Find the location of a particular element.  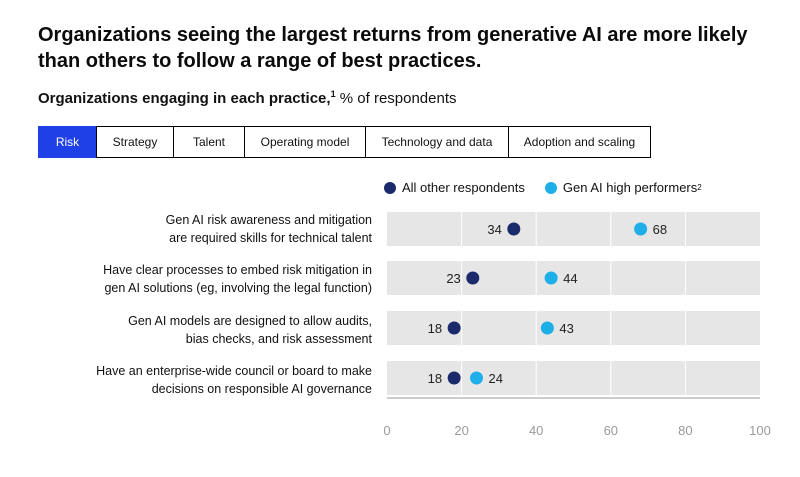

x-tick-label: 20 is located at coordinates (461, 430).